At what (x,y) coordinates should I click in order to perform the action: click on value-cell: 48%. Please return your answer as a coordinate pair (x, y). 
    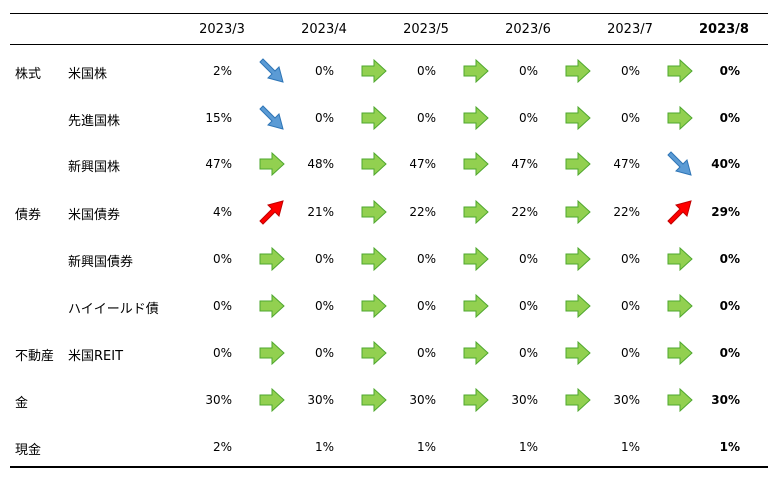
    Looking at the image, I should click on (320, 164).